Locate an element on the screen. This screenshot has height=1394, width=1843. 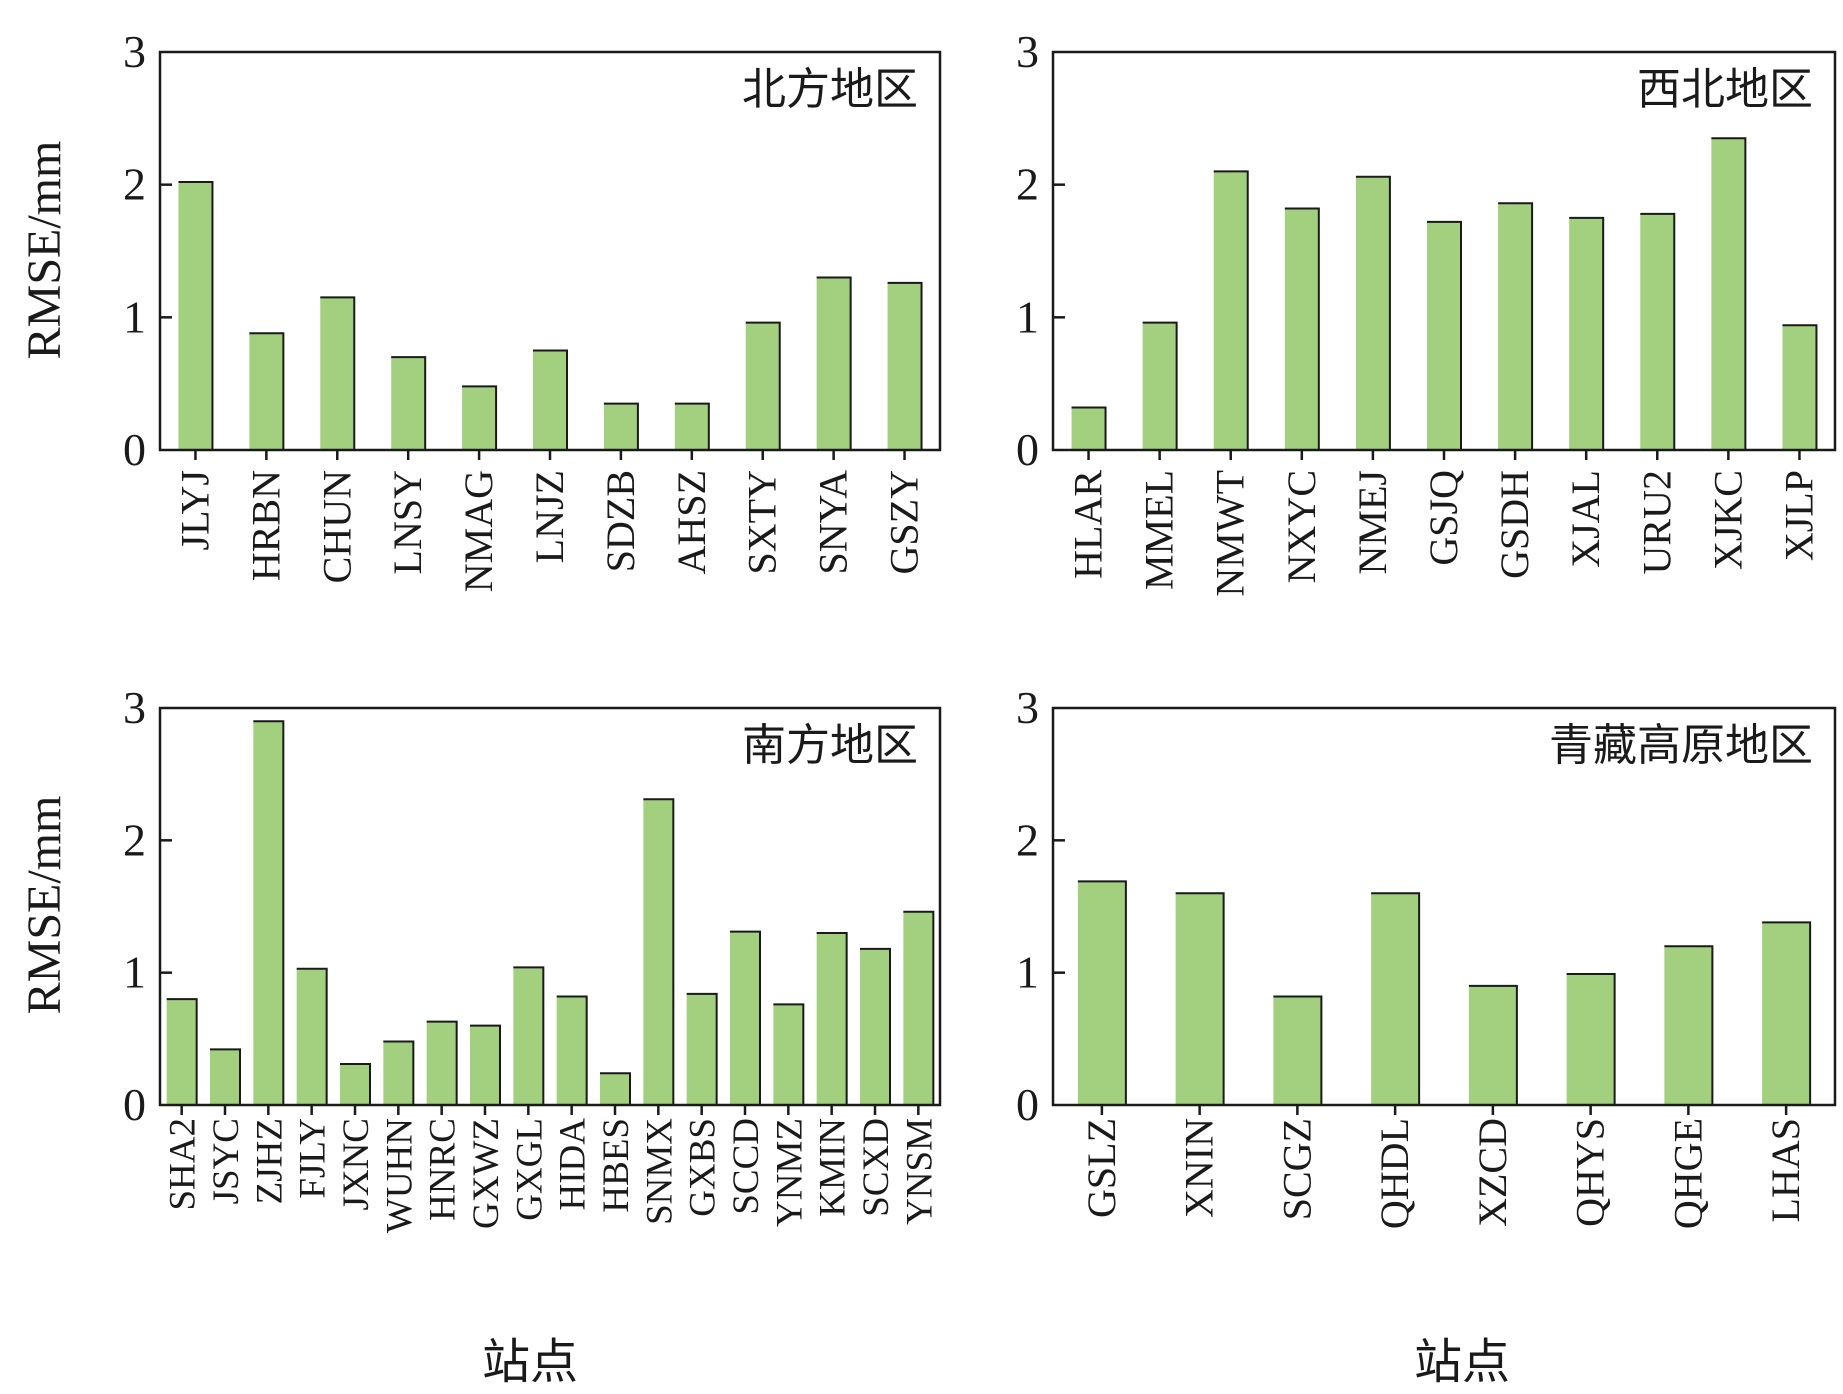
bar-edge-NMEJ is located at coordinates (1373, 312).